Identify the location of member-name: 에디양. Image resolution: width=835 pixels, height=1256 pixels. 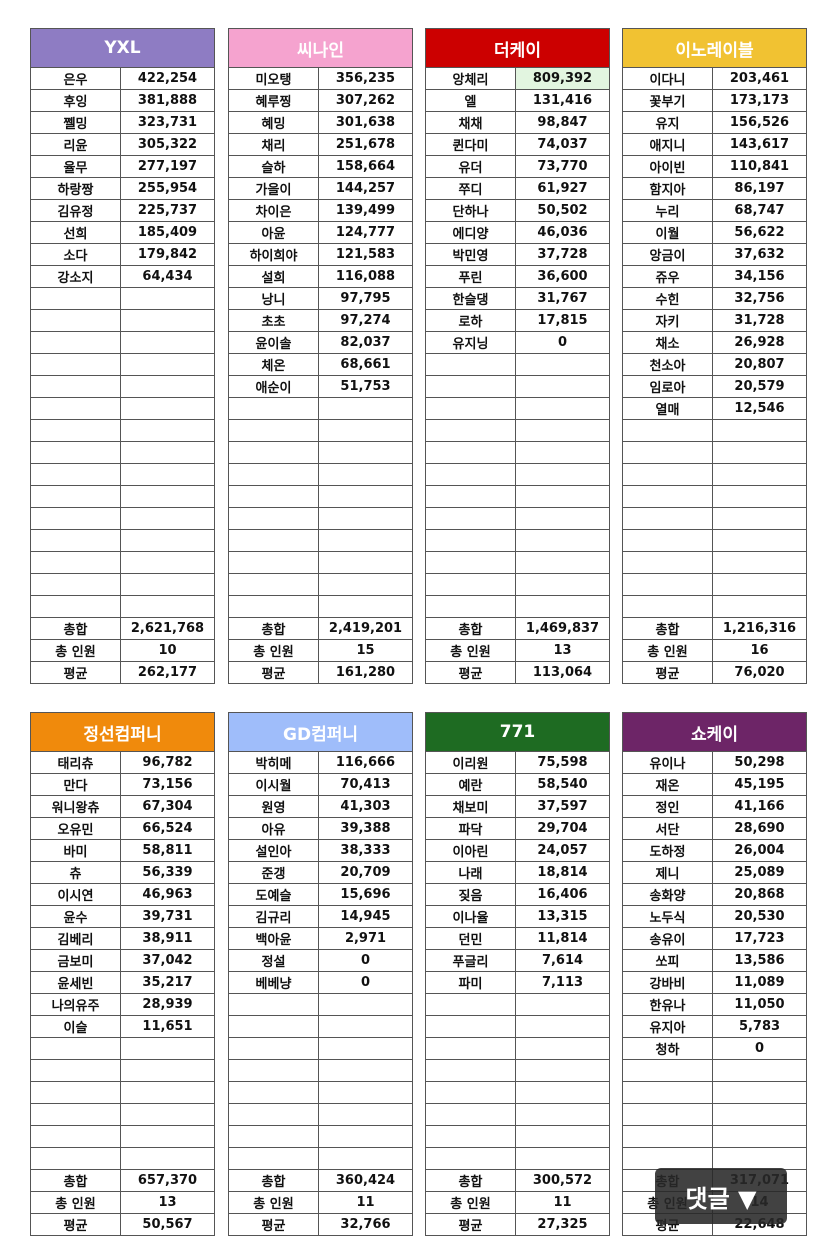
(470, 232).